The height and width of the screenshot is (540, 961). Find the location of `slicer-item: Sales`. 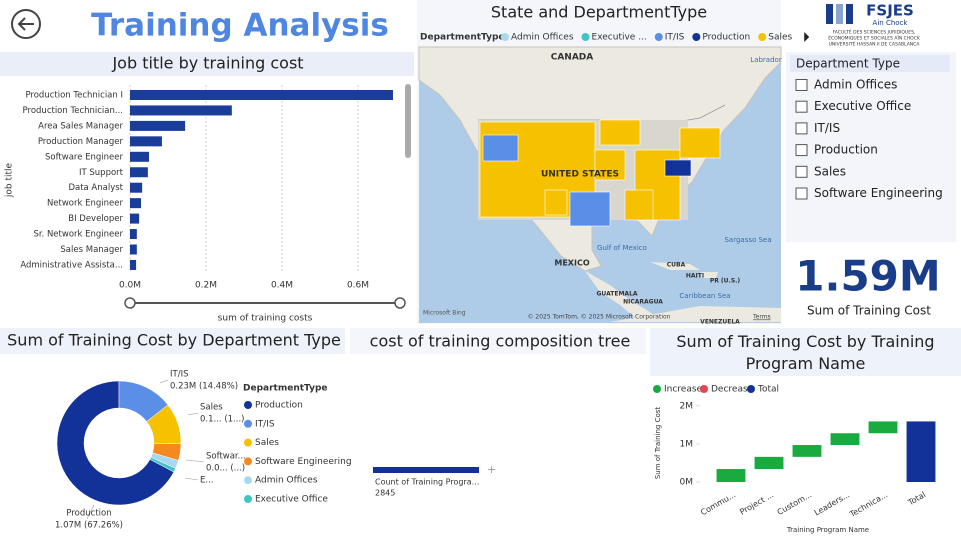

slicer-item: Sales is located at coordinates (830, 171).